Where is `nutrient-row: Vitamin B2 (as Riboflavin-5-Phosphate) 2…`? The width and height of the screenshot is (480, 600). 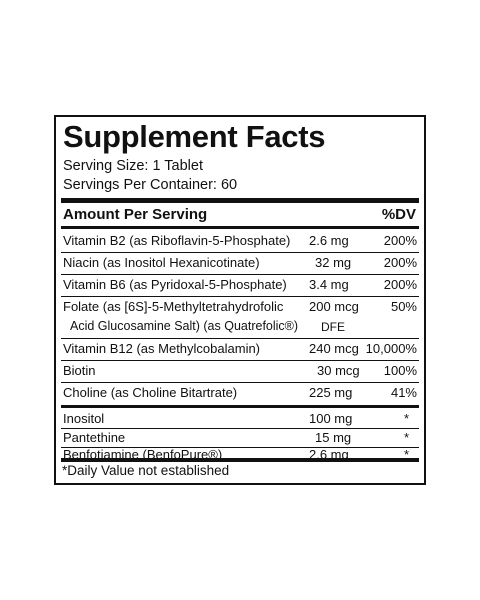
nutrient-row: Vitamin B2 (as Riboflavin-5-Phosphate) 2… is located at coordinates (240, 242).